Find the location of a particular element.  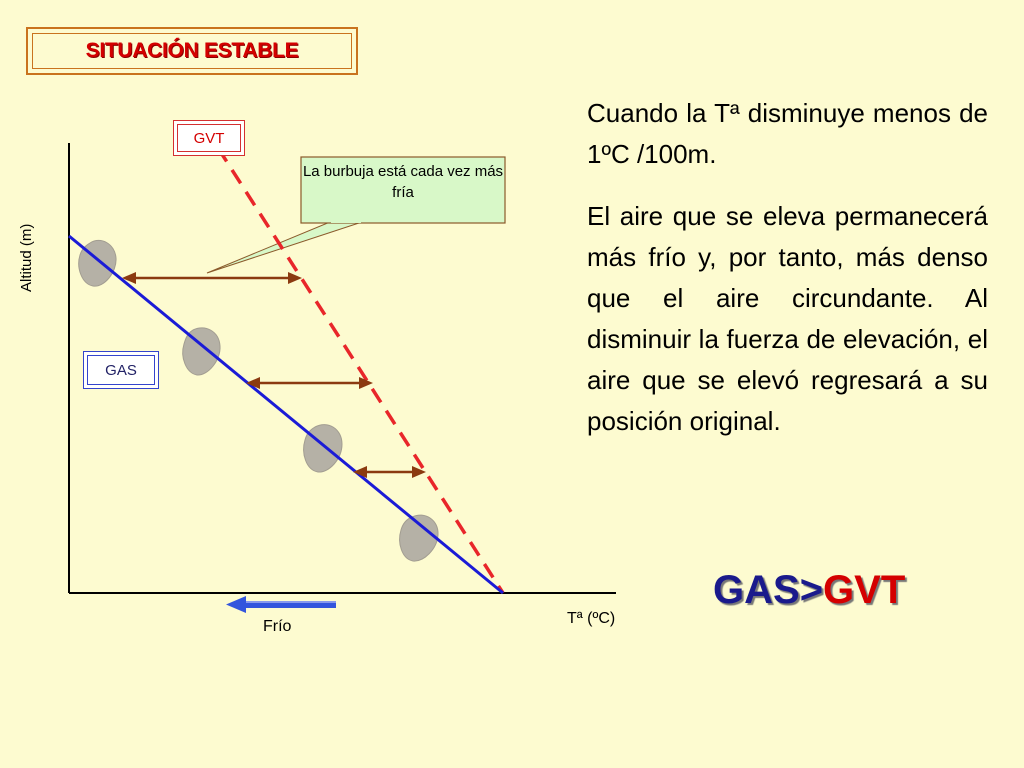

cold-label: Frío is located at coordinates (277, 626).